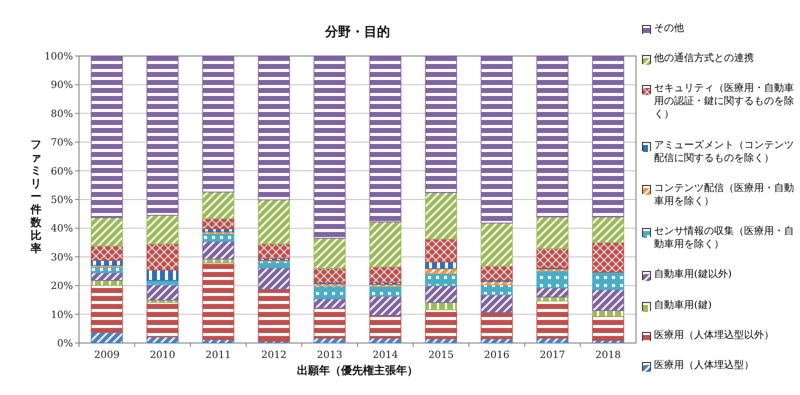 This screenshot has height=395, width=800. Describe the element at coordinates (218, 355) in the screenshot. I see `x-tick-label: 2011` at that location.